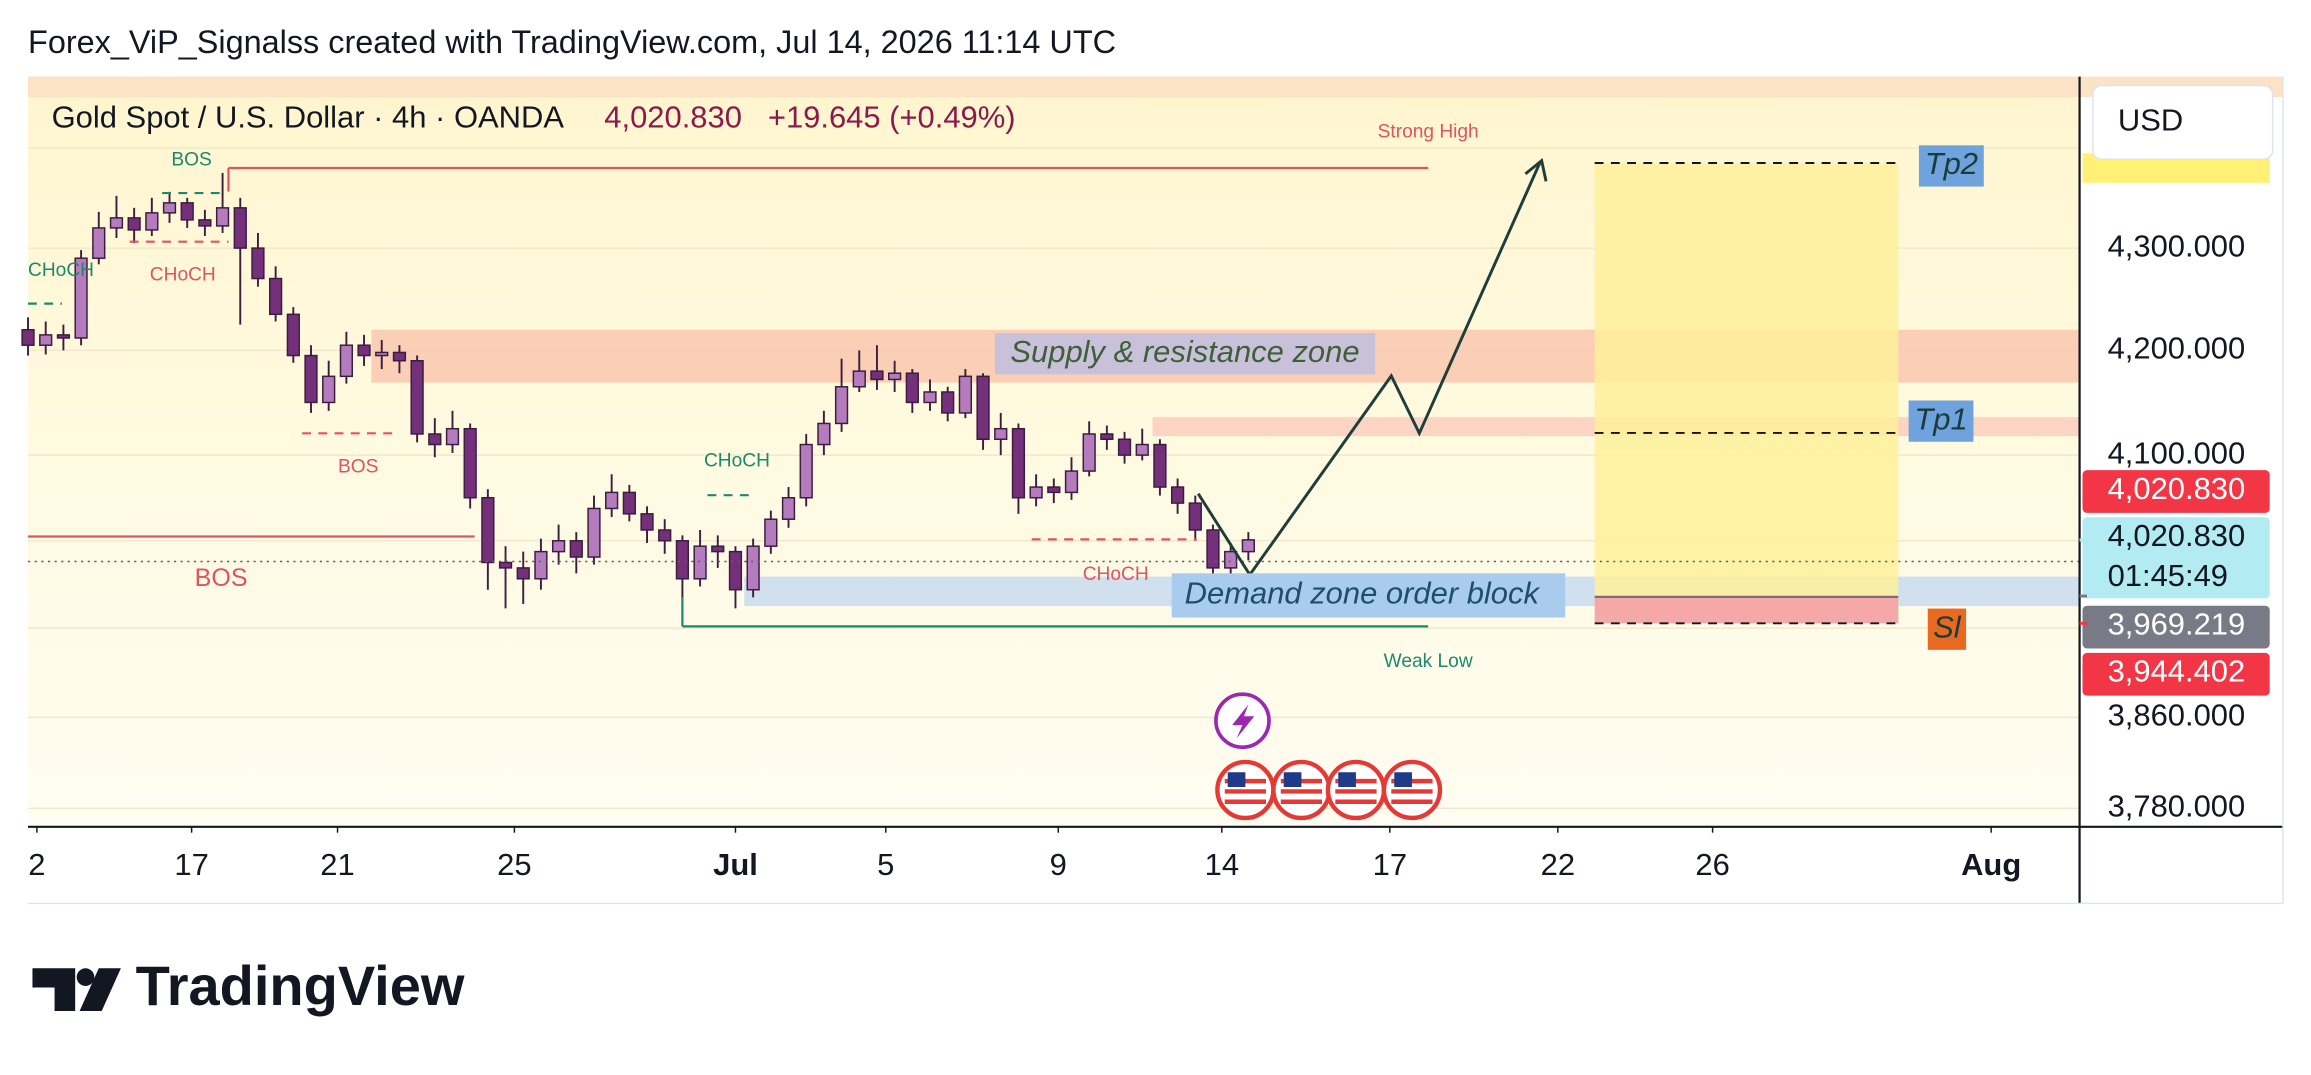 Image resolution: width=2311 pixels, height=1075 pixels. I want to click on x-tick-label: 22, so click(1558, 864).